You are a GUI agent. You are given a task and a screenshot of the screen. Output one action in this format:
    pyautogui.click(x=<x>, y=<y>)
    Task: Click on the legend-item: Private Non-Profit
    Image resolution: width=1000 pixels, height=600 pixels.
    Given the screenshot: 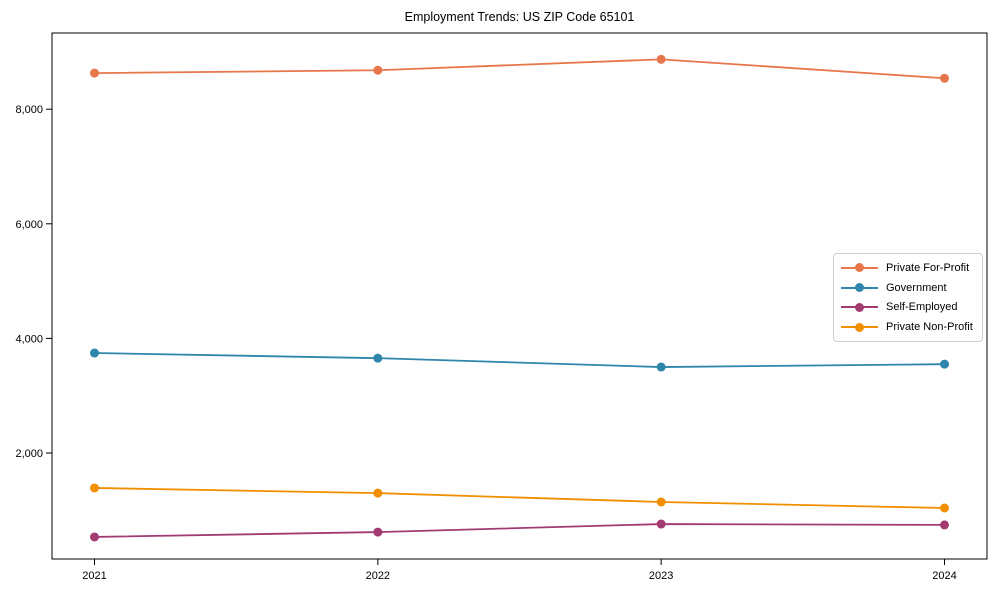 What is the action you would take?
    pyautogui.click(x=908, y=327)
    